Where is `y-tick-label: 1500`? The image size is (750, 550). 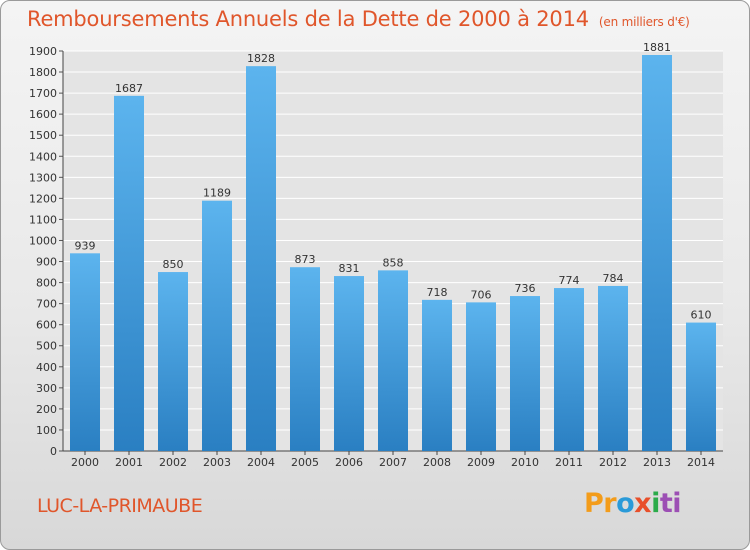
y-tick-label: 1500 is located at coordinates (43, 135).